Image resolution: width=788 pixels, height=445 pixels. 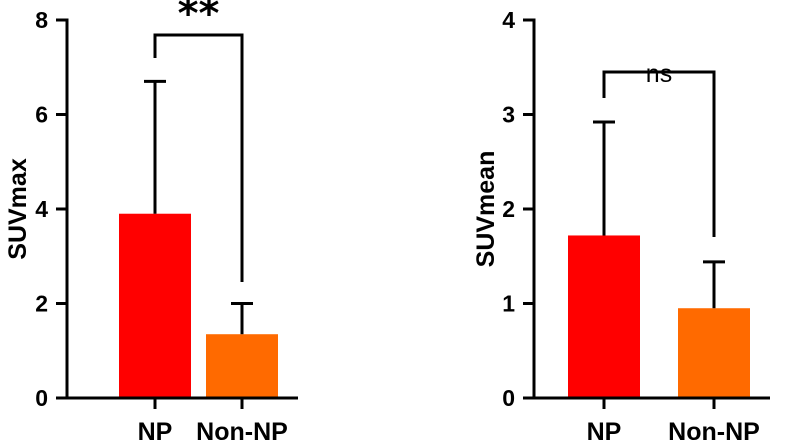 What do you see at coordinates (18, 209) in the screenshot?
I see `y-axis-label: SUVmax` at bounding box center [18, 209].